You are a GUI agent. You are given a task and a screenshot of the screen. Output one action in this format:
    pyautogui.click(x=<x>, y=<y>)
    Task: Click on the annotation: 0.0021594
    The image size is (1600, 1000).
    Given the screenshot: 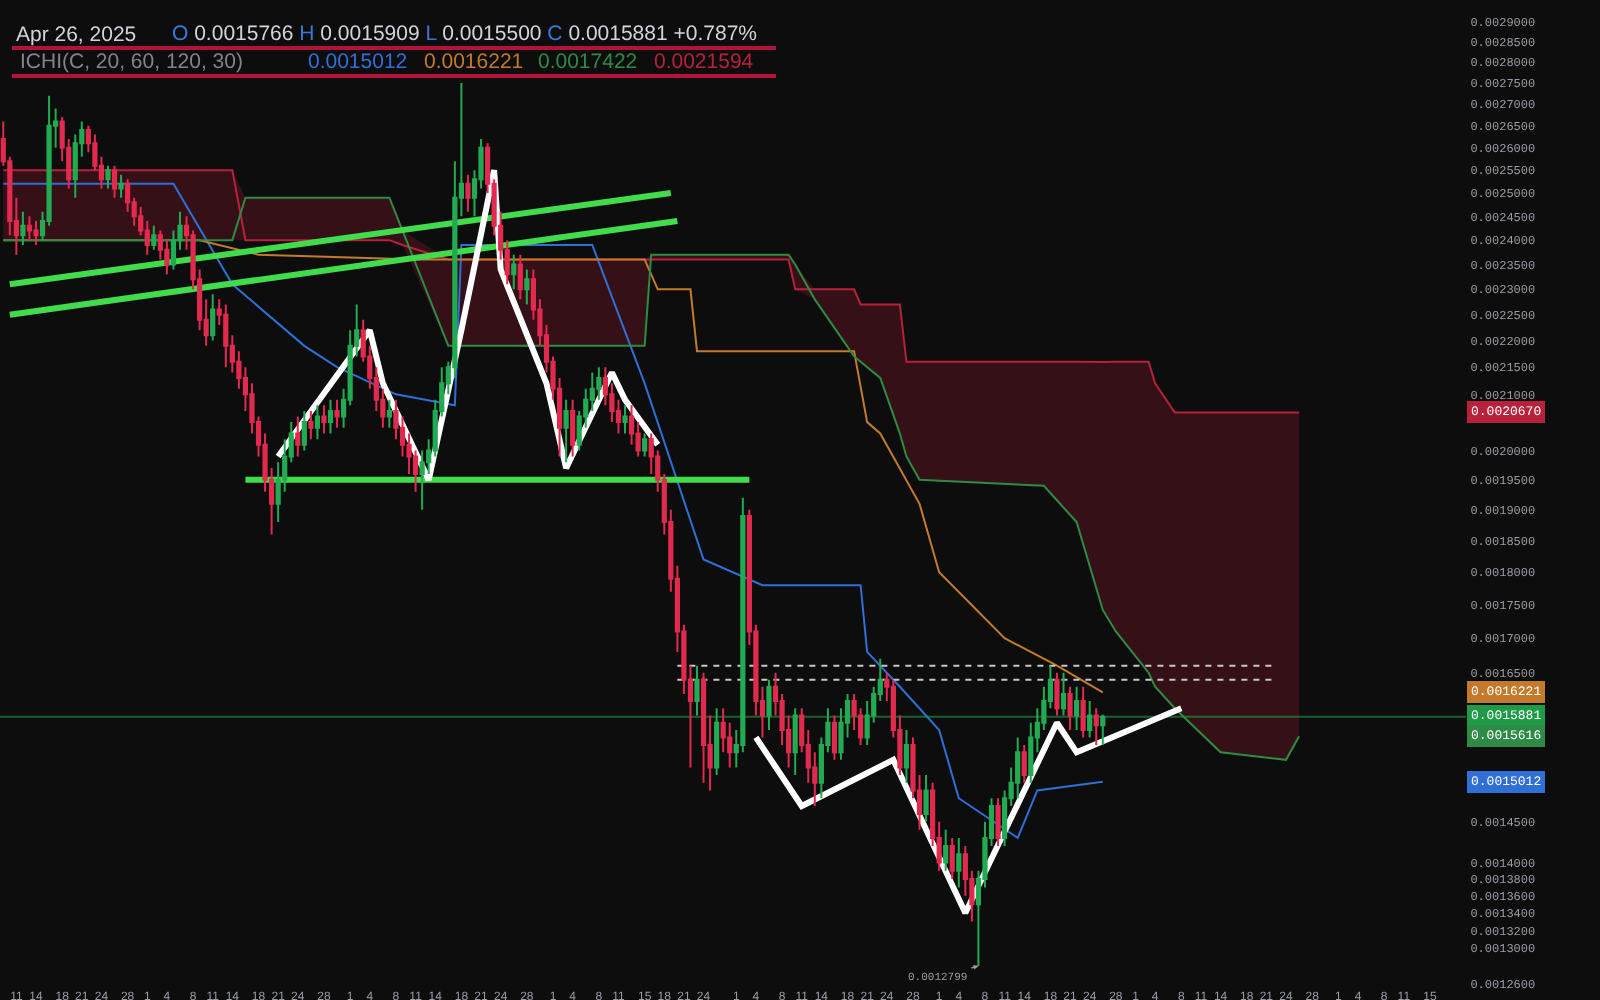 What is the action you would take?
    pyautogui.click(x=704, y=62)
    